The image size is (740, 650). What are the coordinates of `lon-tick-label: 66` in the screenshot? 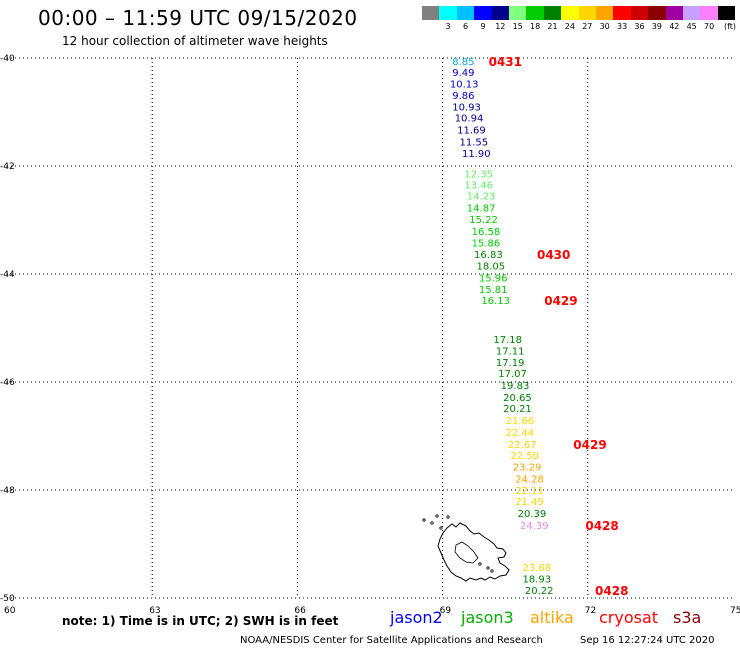 It's located at (300, 611).